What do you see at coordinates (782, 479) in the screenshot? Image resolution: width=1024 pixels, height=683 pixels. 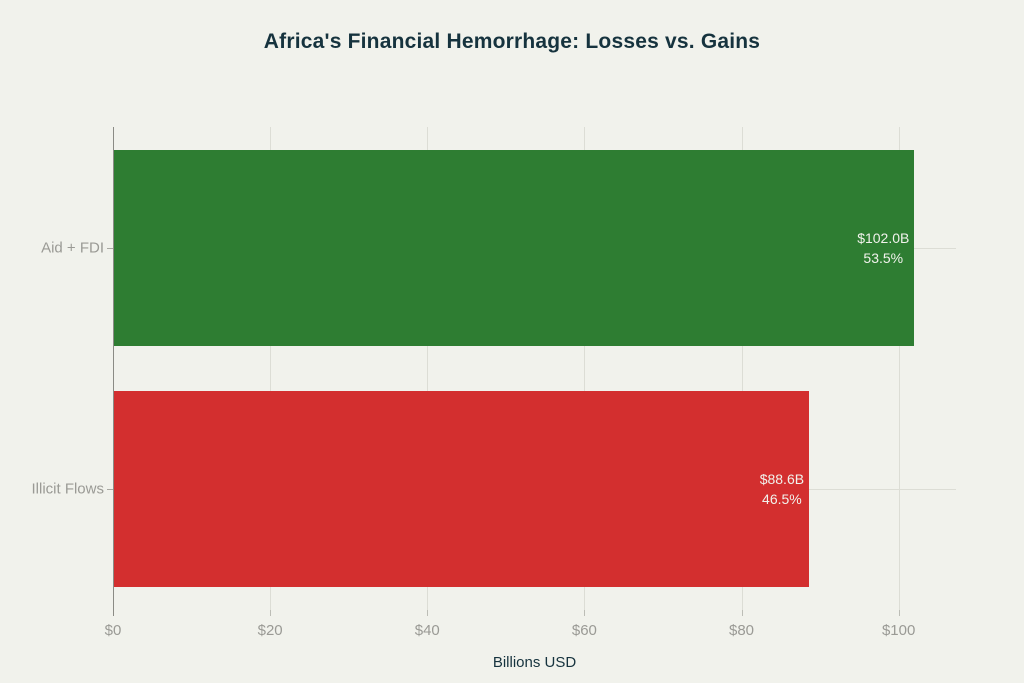 I see `bar-value-text: $88.6B` at bounding box center [782, 479].